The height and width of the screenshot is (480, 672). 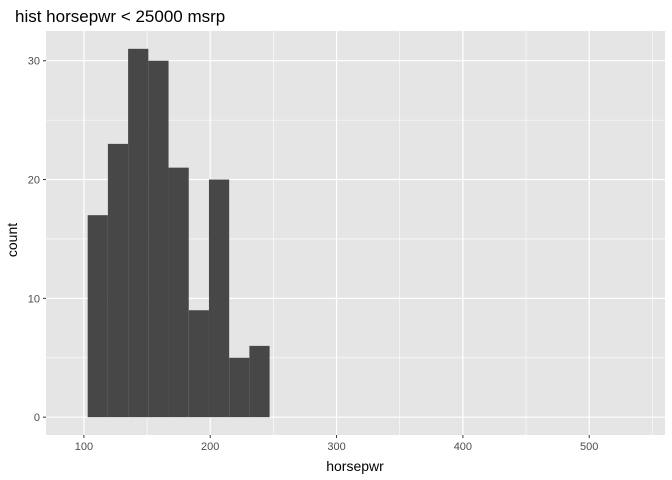 What do you see at coordinates (355, 466) in the screenshot?
I see `x-axis-title: horsepwr` at bounding box center [355, 466].